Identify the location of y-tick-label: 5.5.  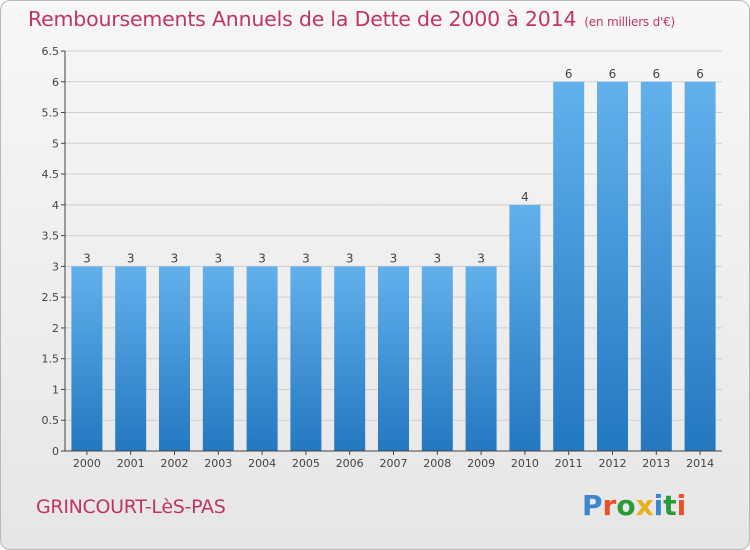
(51, 113).